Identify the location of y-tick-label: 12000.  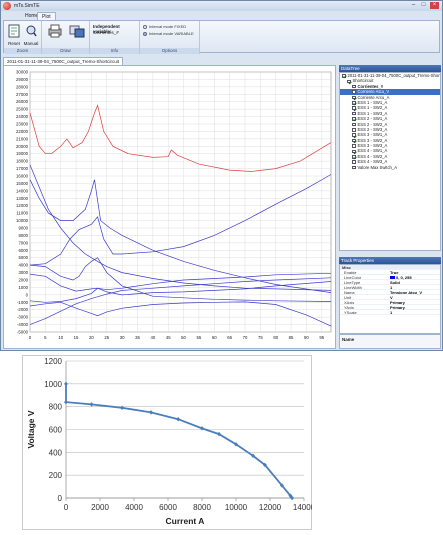
(22, 205).